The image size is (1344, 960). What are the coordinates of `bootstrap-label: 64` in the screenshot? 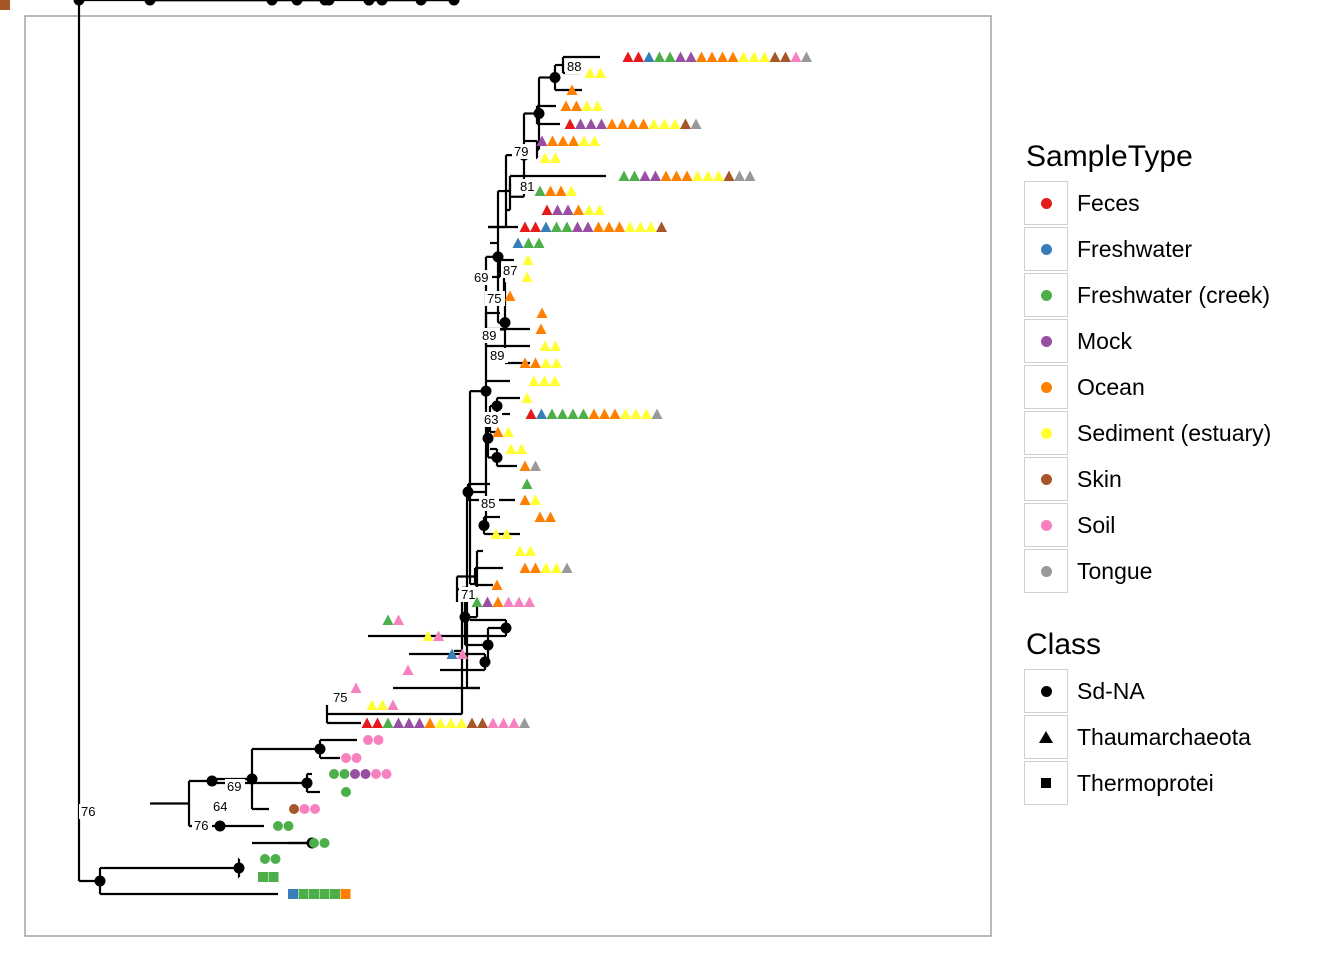 It's located at (220, 806).